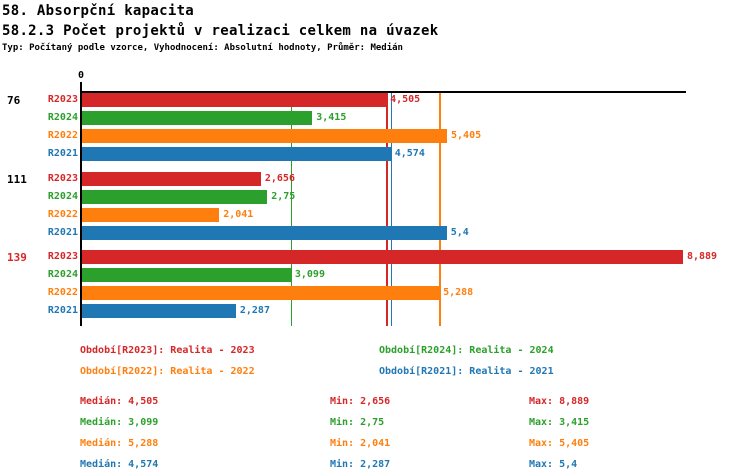  I want to click on stat-min: Min: 2,041, so click(360, 443).